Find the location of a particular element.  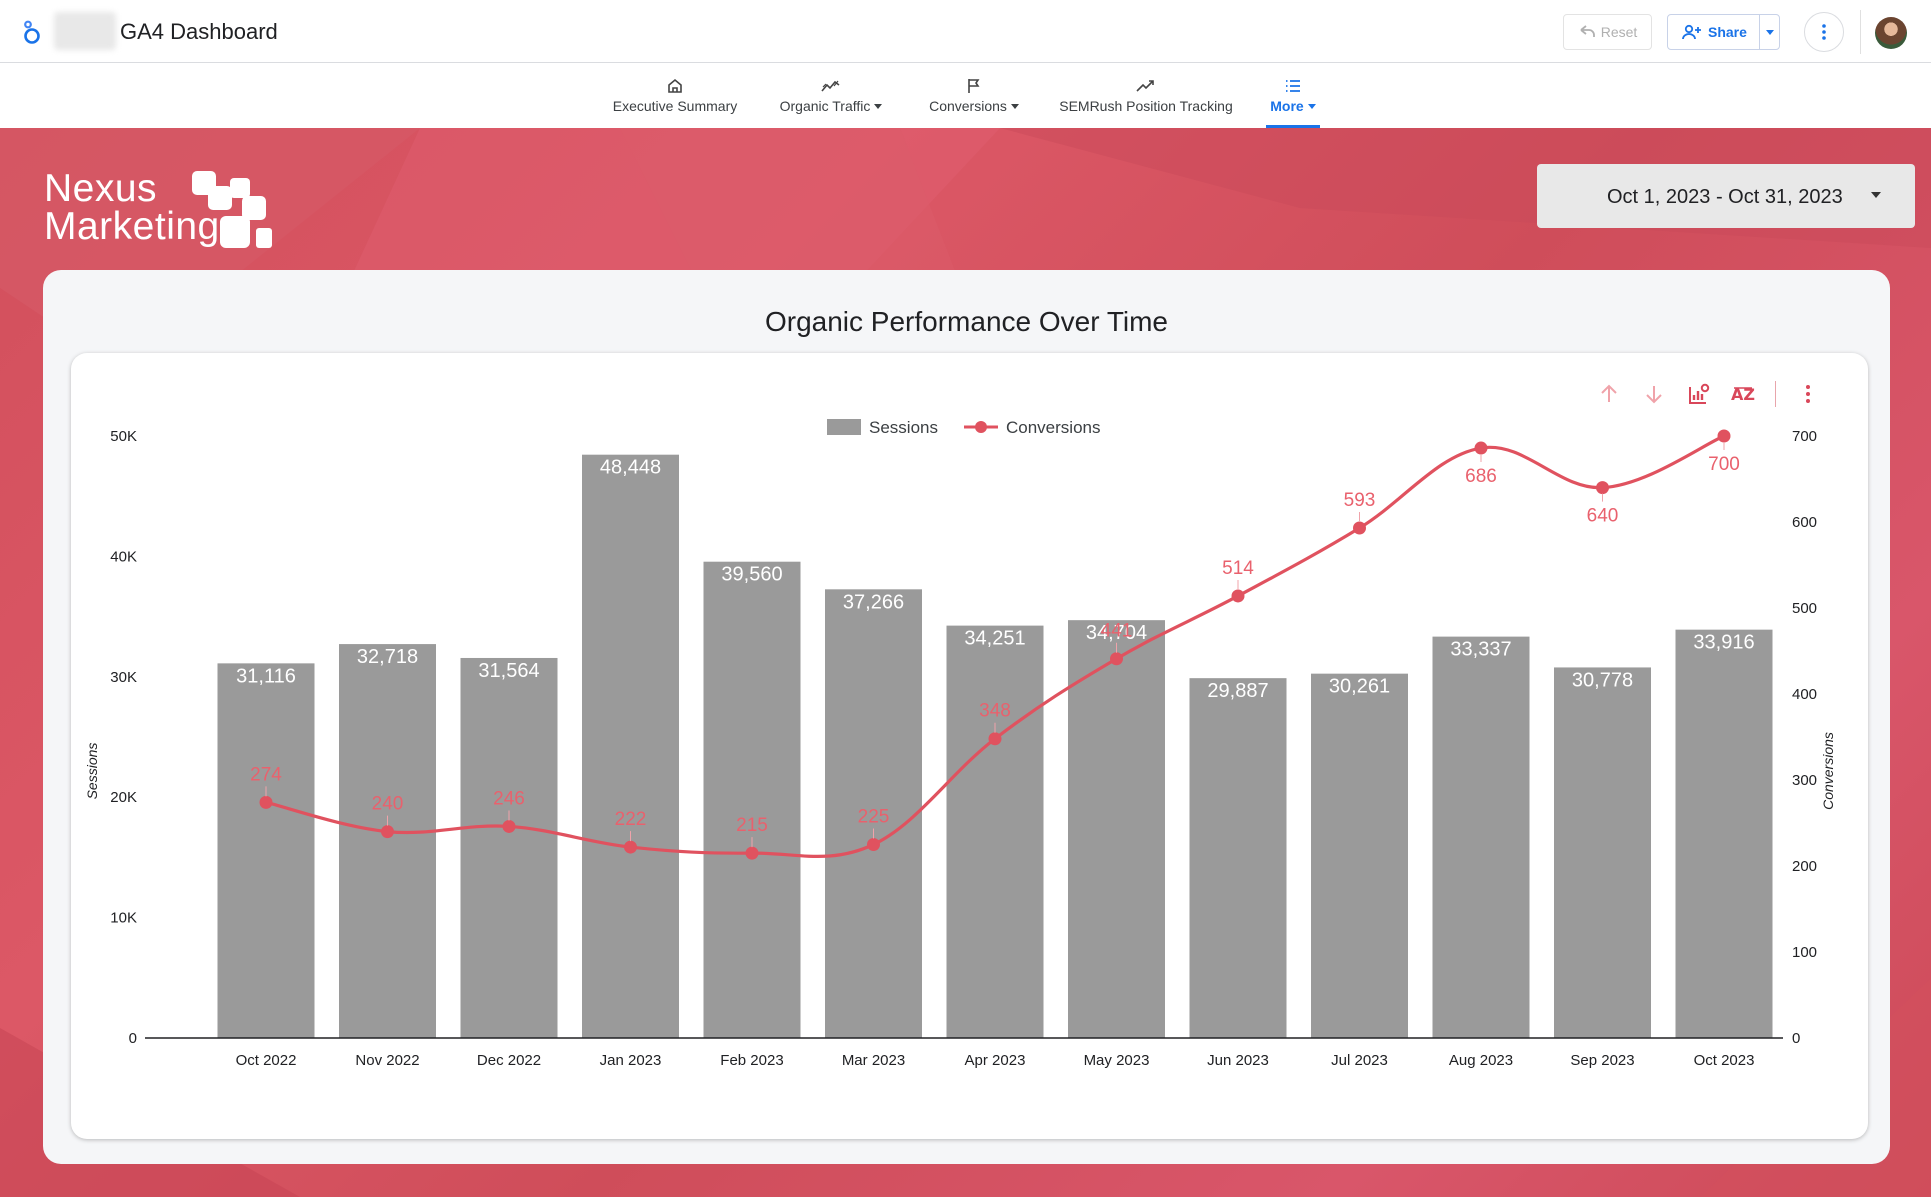

trending-icon is located at coordinates (830, 86).